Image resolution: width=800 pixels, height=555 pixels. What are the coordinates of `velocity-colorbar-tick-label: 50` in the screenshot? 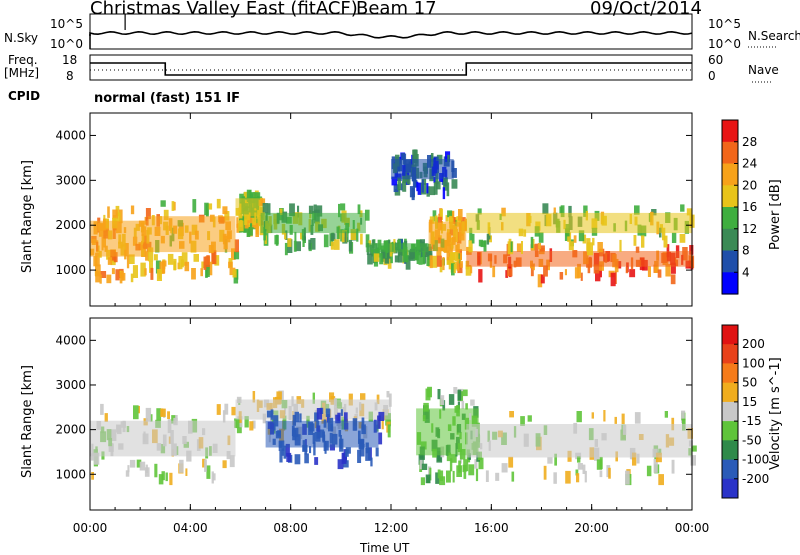 It's located at (749, 383).